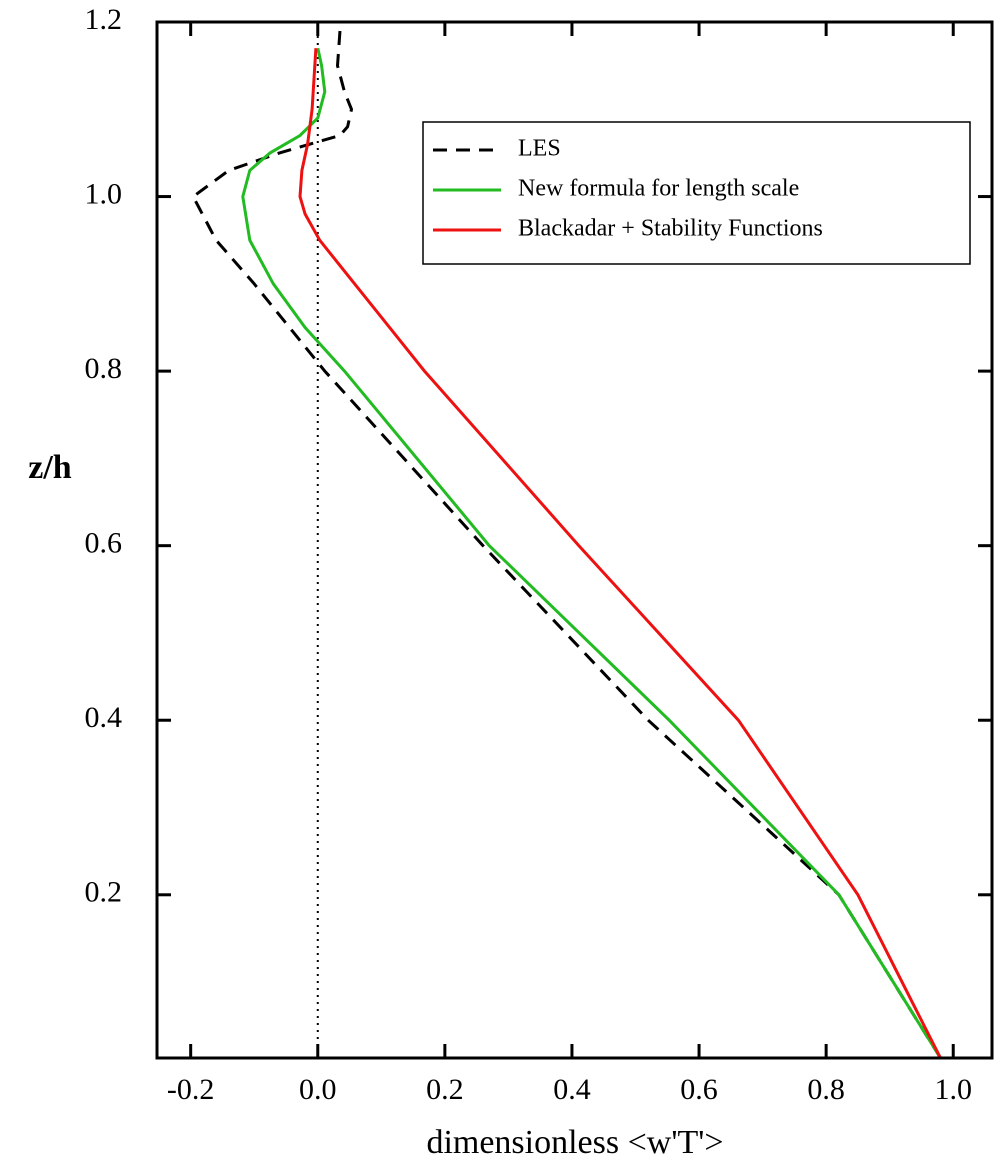 This screenshot has width=994, height=1169. What do you see at coordinates (574, 1142) in the screenshot?
I see `x-axis-title: dimensionless <w'T'>` at bounding box center [574, 1142].